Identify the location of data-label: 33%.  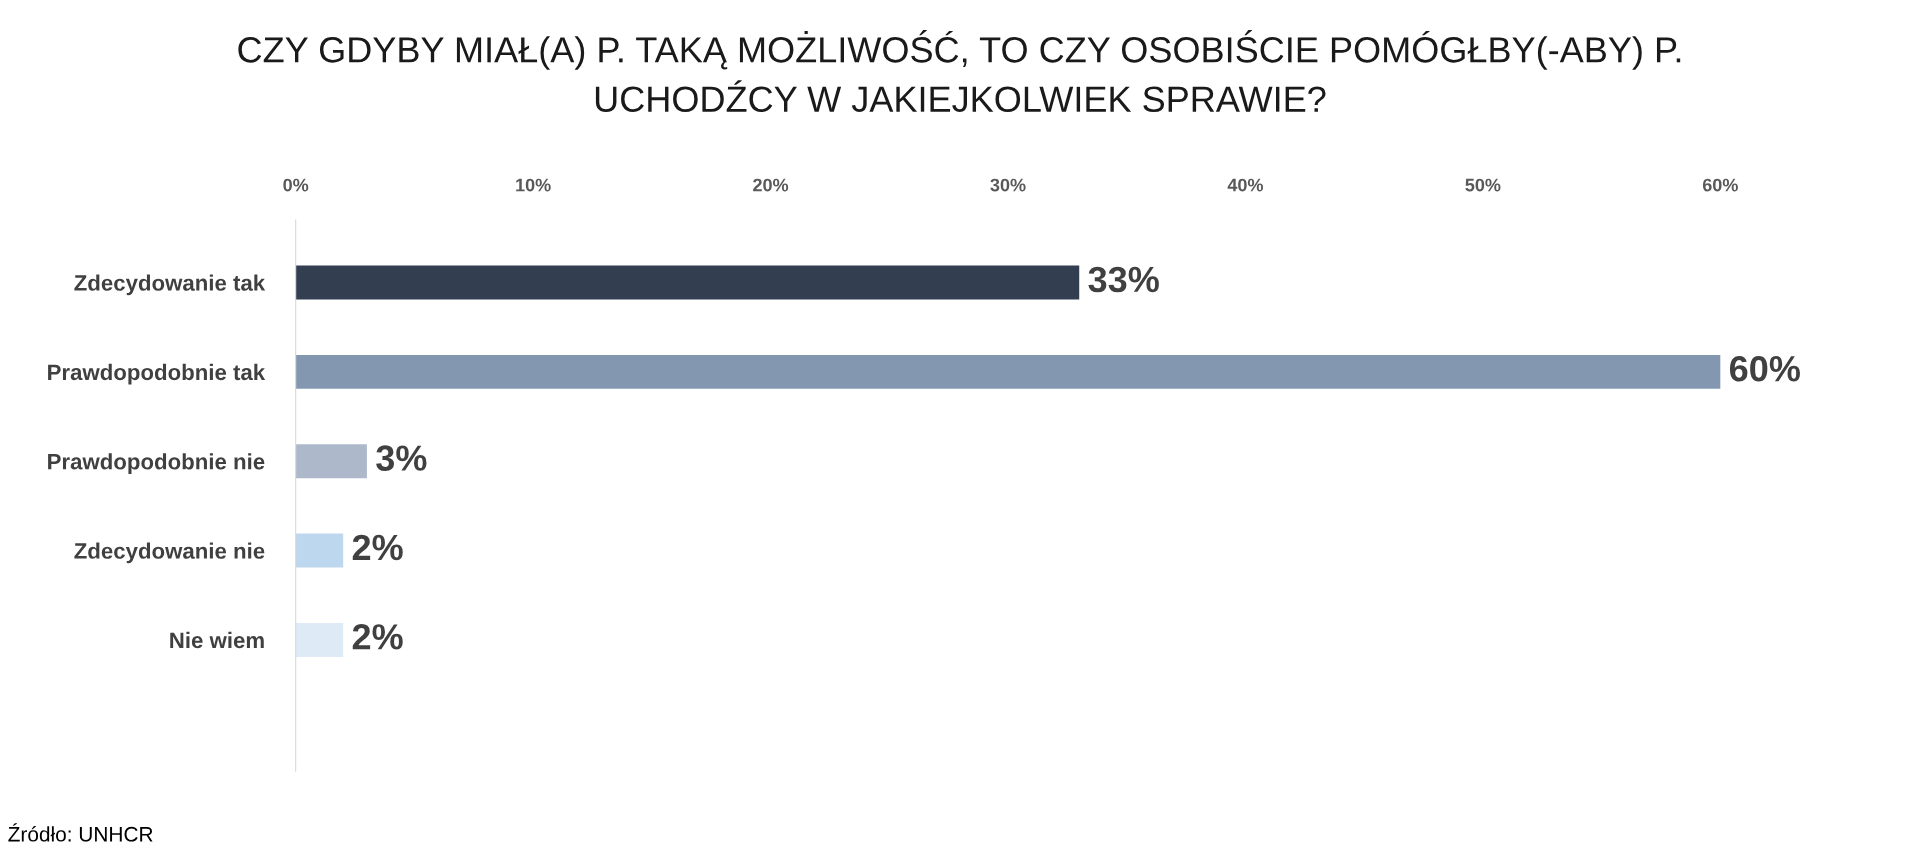
(1123, 279).